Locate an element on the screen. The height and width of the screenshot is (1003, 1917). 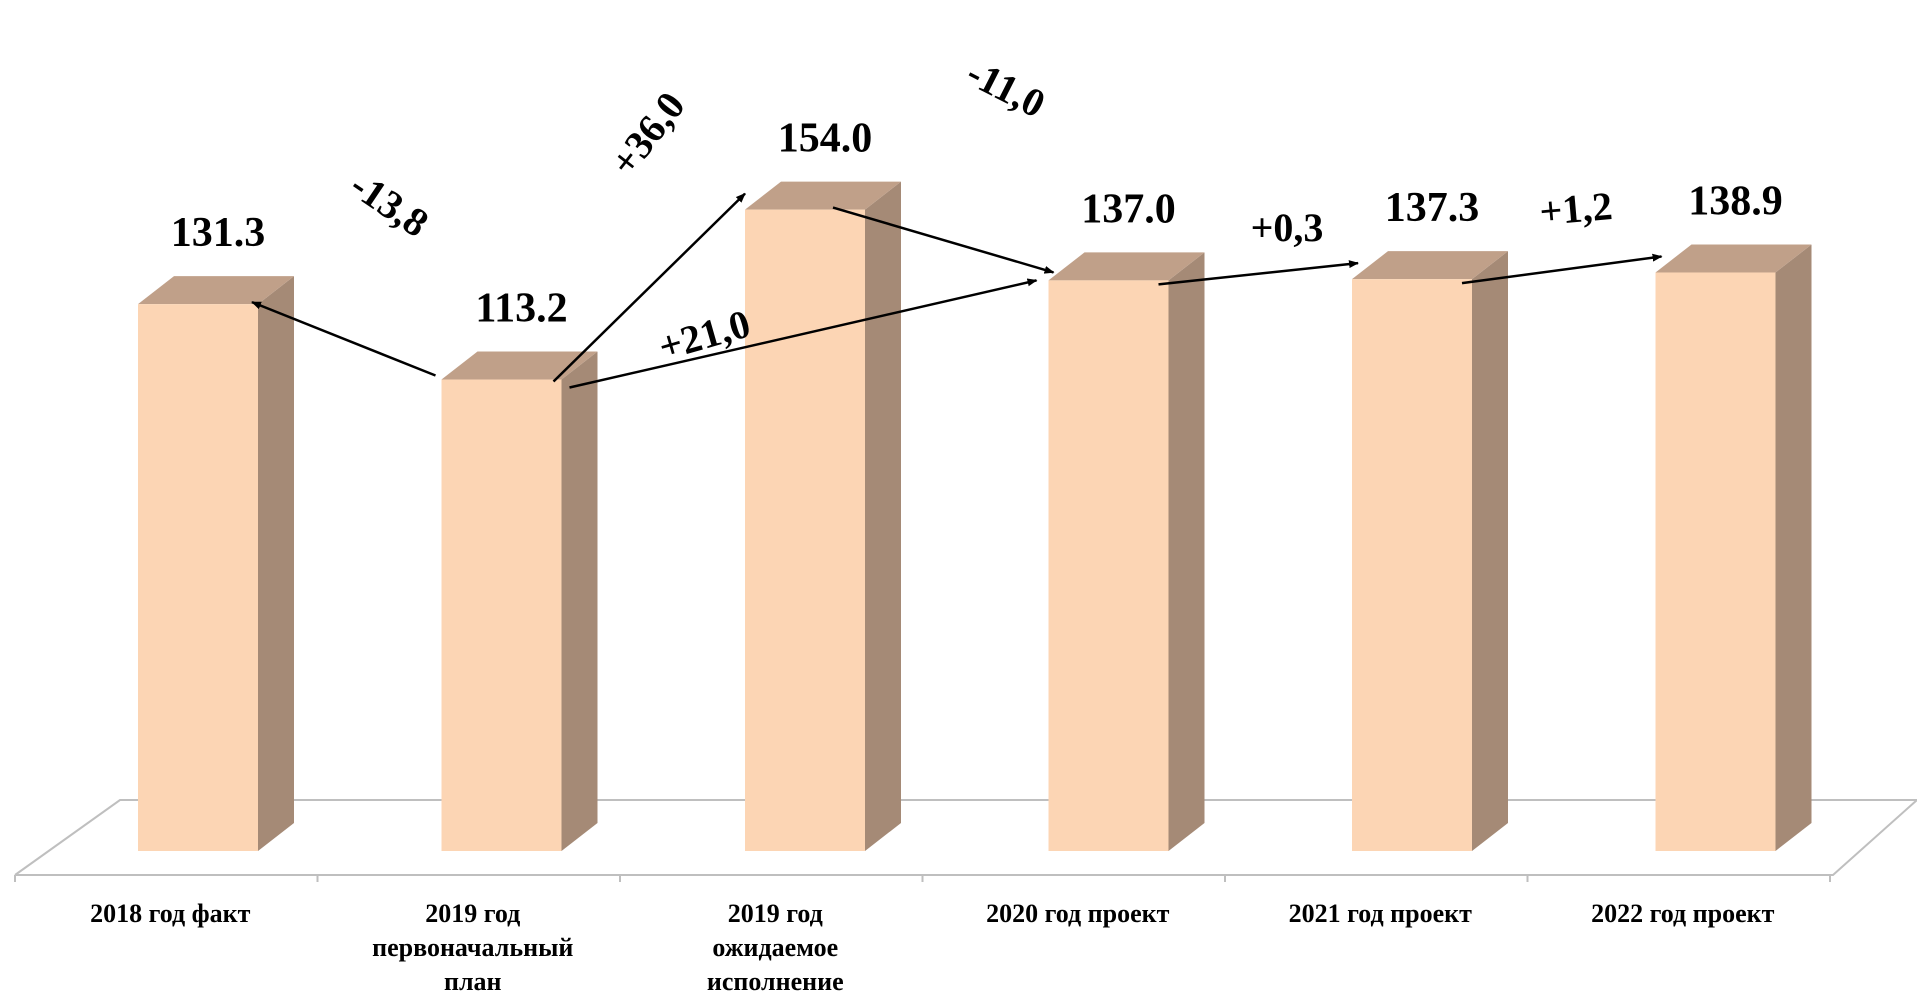
value-label: 113.2 is located at coordinates (521, 309).